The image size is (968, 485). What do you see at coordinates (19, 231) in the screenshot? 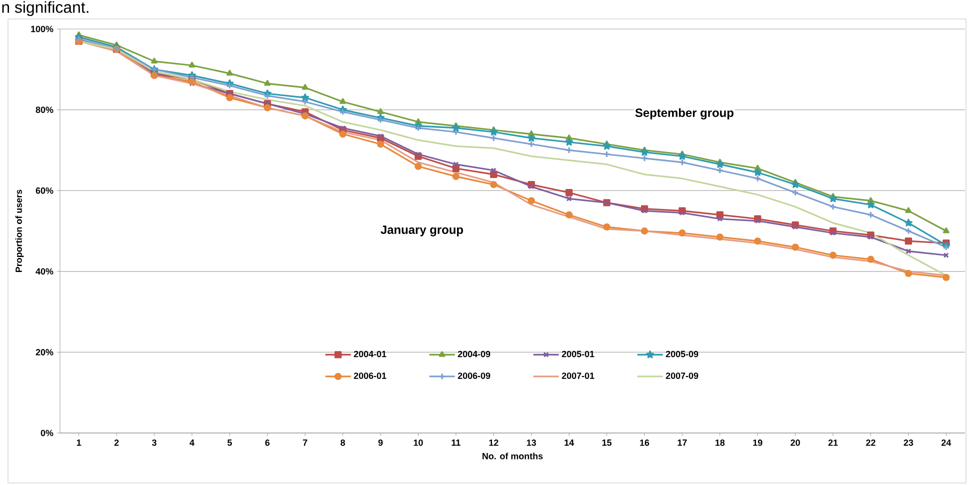
I see `y-axis-title: Proportion of users` at bounding box center [19, 231].